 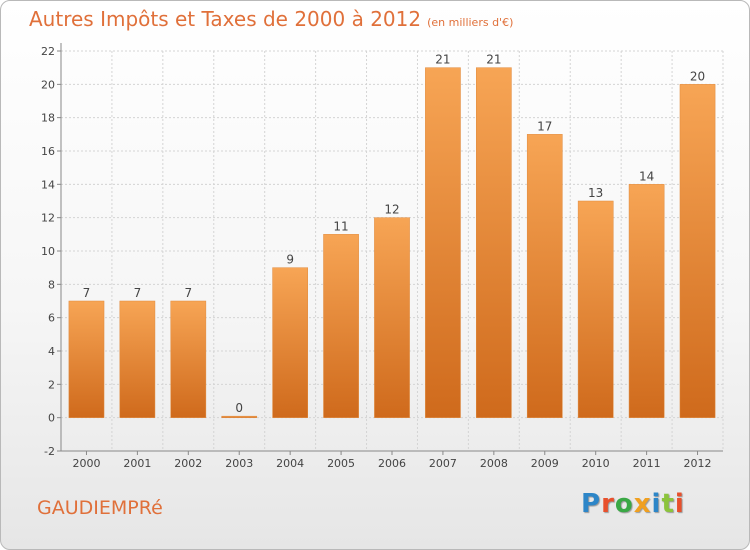 What do you see at coordinates (595, 193) in the screenshot?
I see `data-label: 13` at bounding box center [595, 193].